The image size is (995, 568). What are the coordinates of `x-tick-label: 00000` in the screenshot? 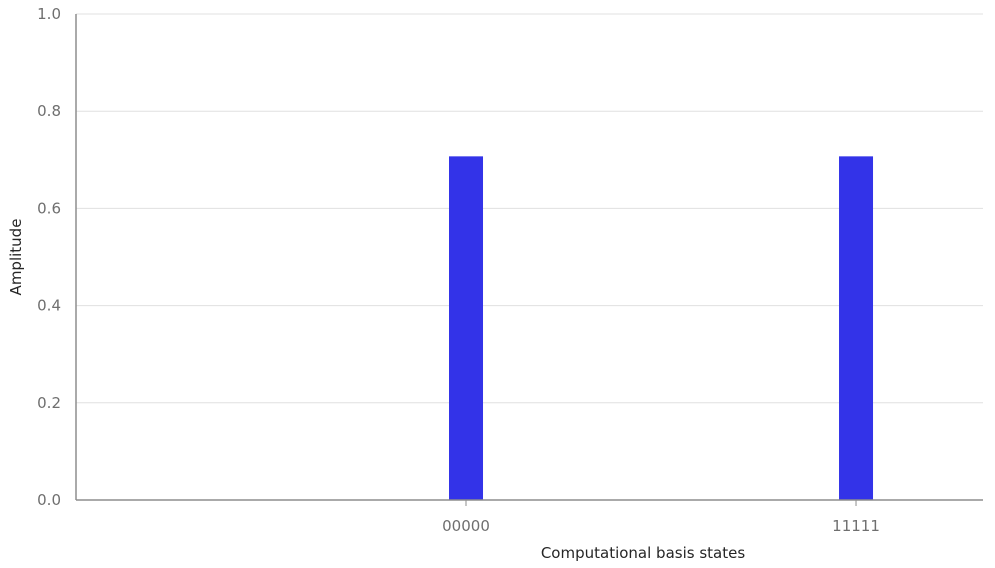 It's located at (466, 526).